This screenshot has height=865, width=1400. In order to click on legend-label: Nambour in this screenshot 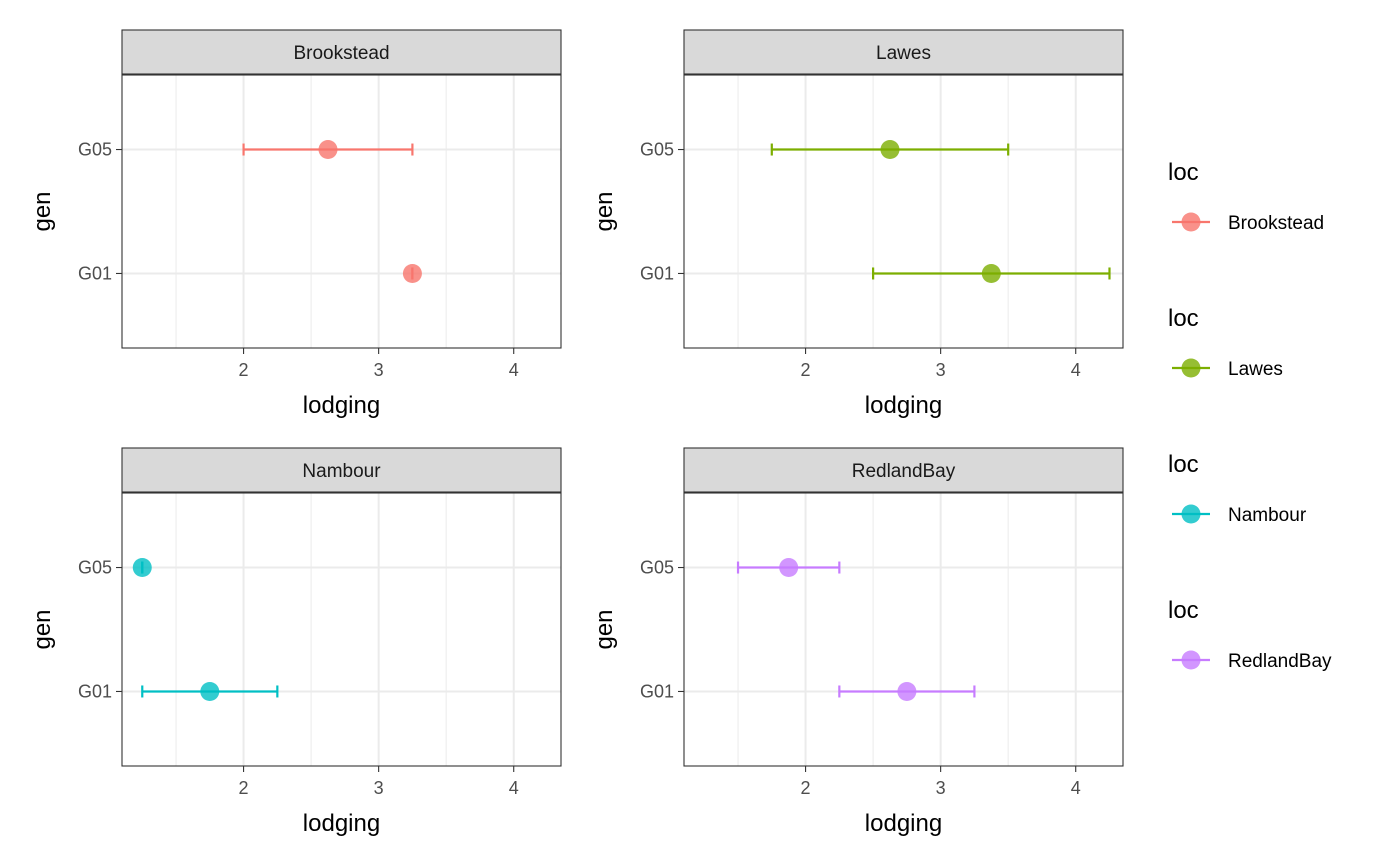, I will do `click(1267, 515)`.